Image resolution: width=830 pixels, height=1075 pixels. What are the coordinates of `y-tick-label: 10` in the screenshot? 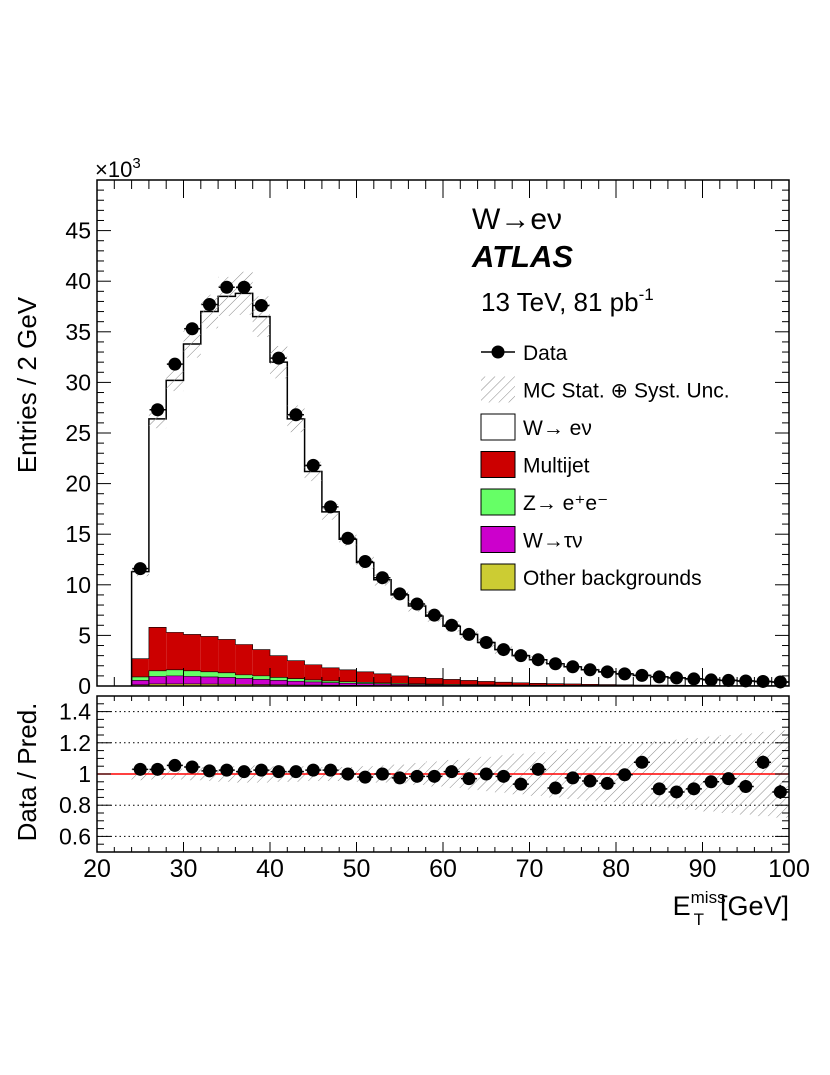 It's located at (78, 585).